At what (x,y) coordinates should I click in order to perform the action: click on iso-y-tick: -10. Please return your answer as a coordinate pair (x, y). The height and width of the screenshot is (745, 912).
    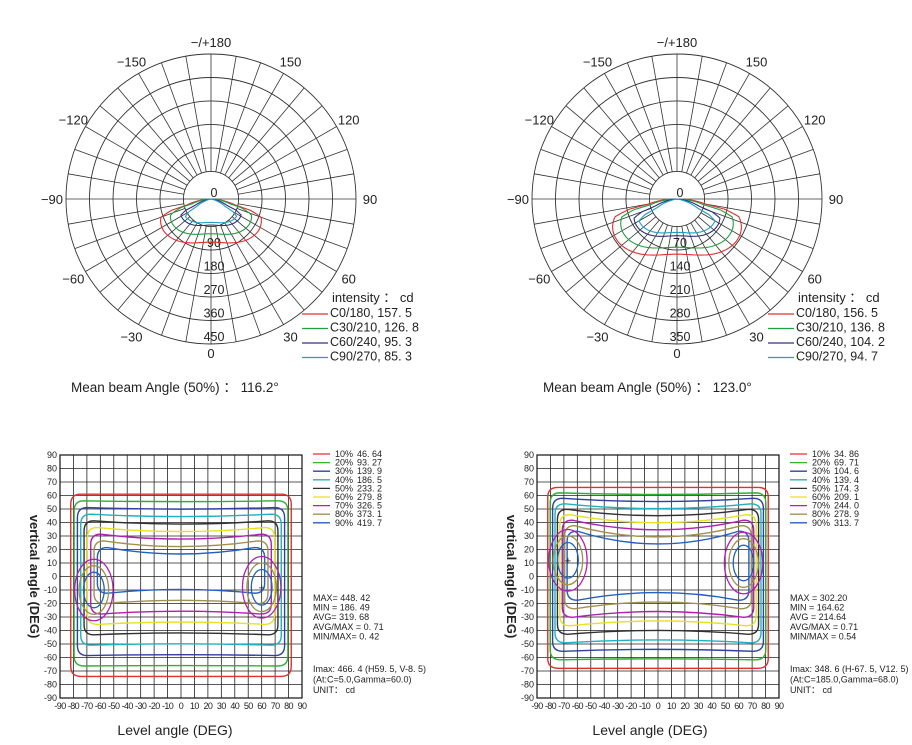
    Looking at the image, I should click on (527, 590).